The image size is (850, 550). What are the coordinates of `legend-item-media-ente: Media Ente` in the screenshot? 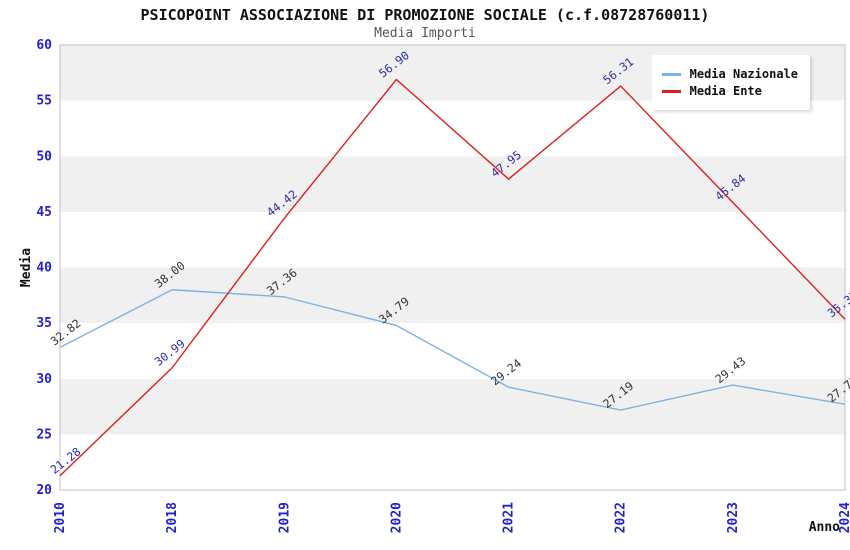 It's located at (729, 91).